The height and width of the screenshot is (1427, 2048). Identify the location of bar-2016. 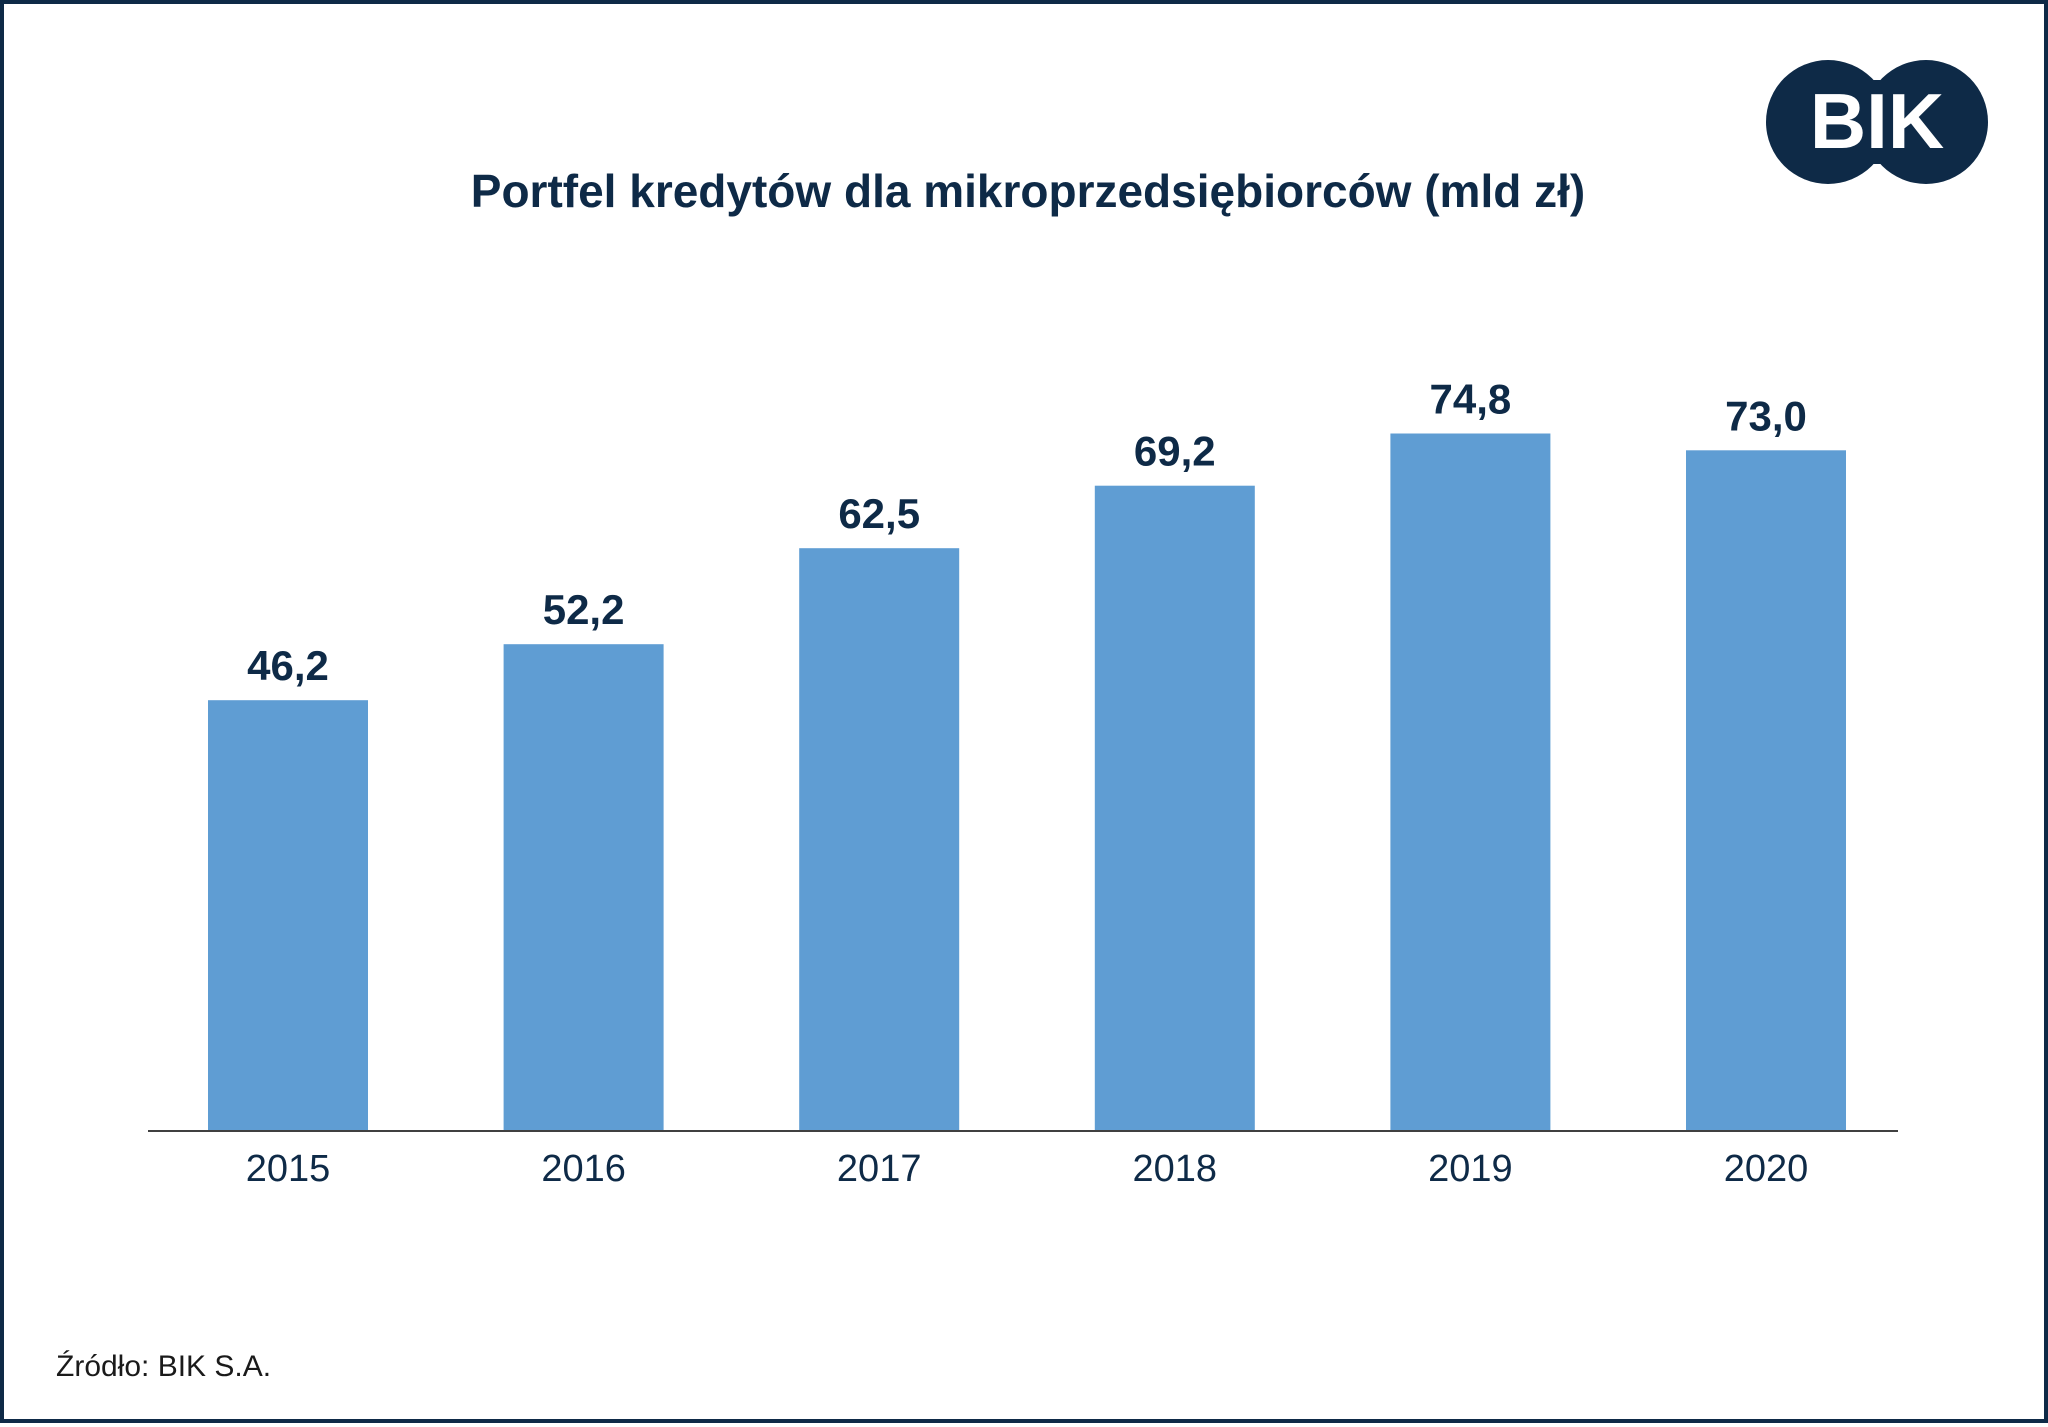
(583, 887).